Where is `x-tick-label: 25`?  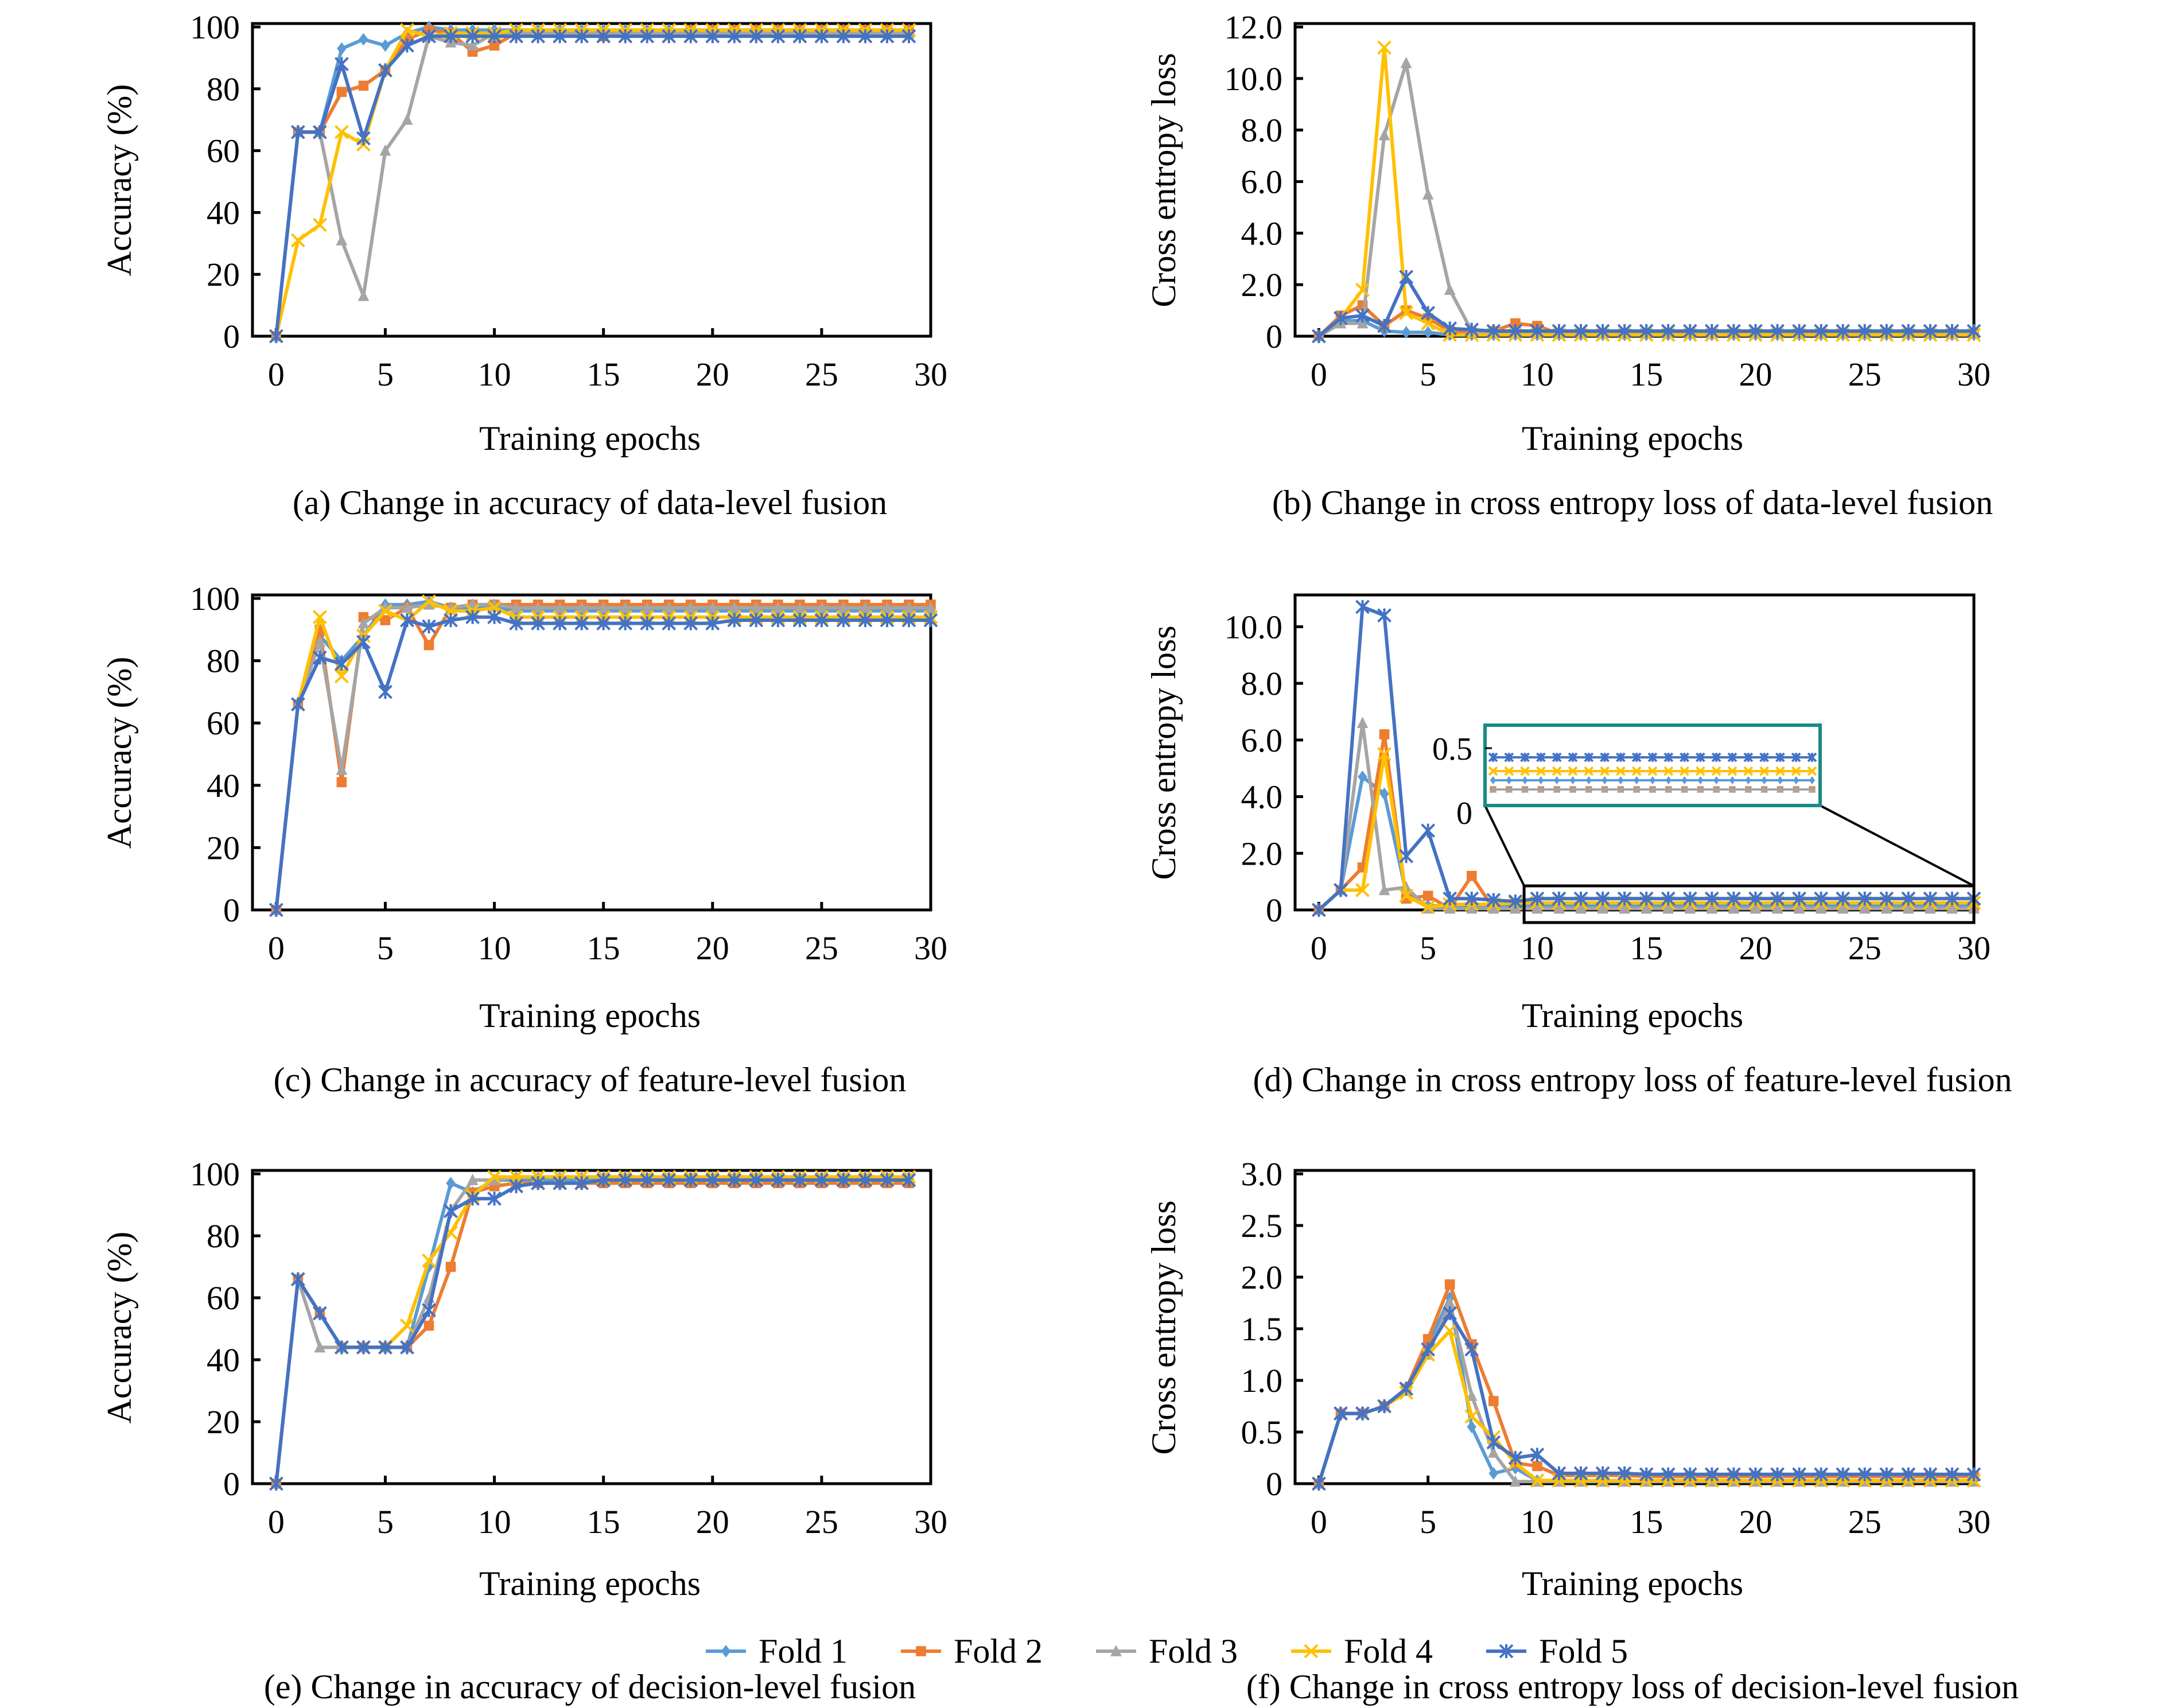
x-tick-label: 25 is located at coordinates (1865, 1521).